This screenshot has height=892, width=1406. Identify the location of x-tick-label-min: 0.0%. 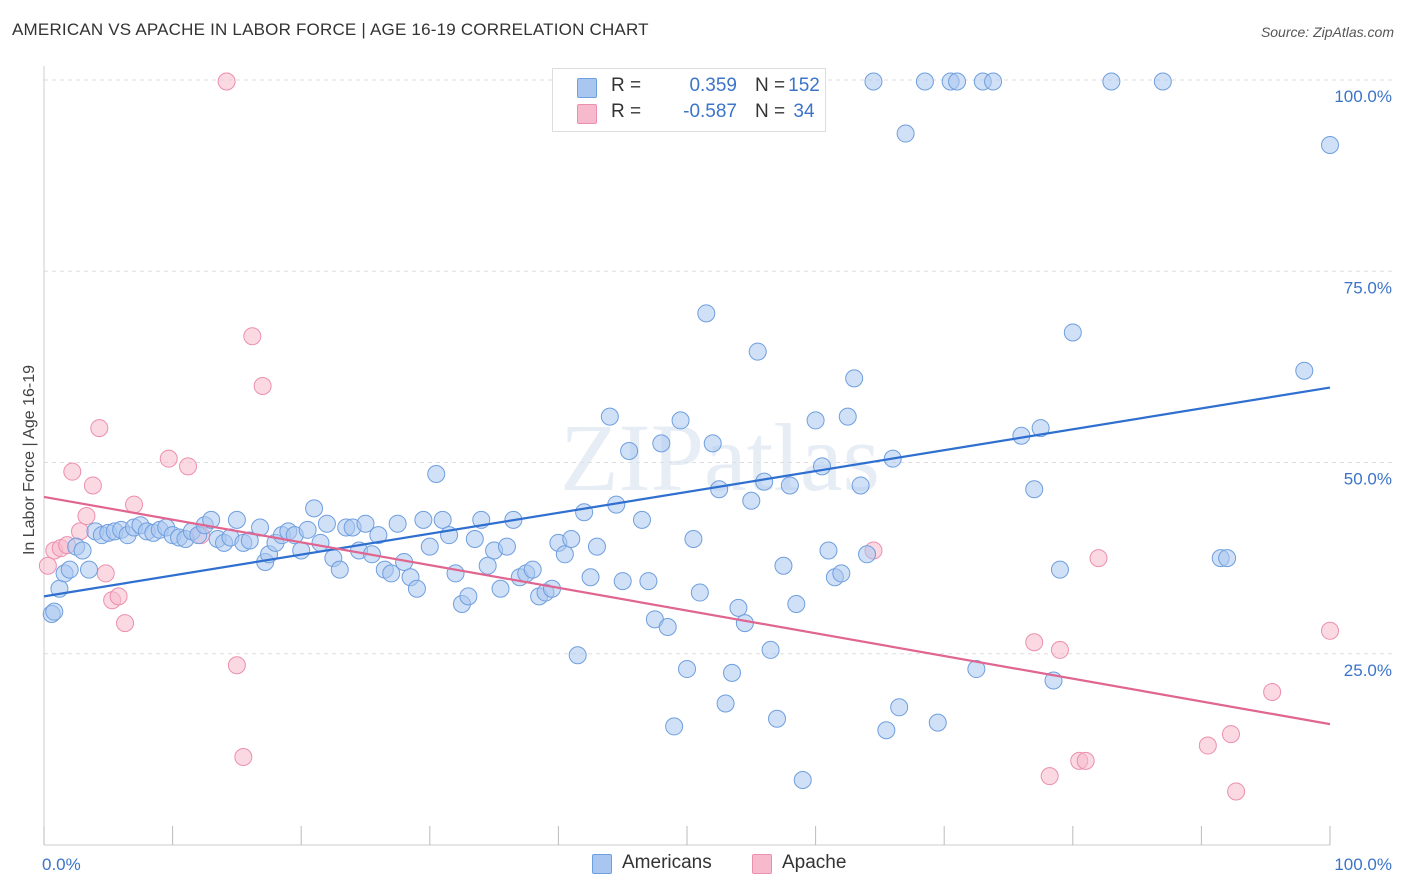
(61, 864).